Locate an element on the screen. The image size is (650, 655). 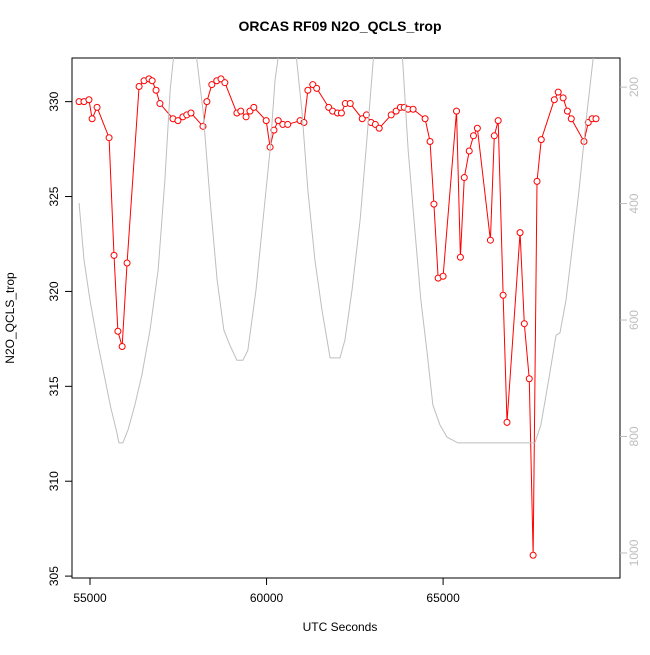
y-tick-label: 320 is located at coordinates (54, 291).